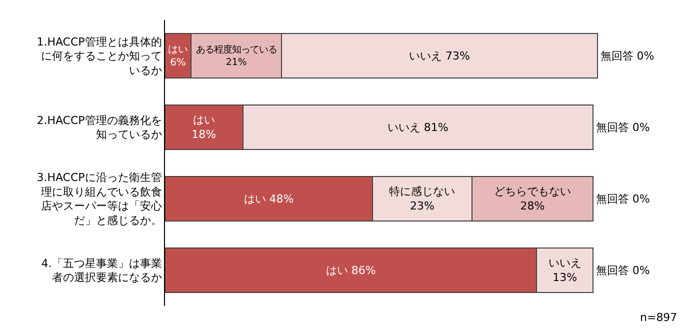 The width and height of the screenshot is (700, 334). What do you see at coordinates (532, 198) in the screenshot?
I see `data-label: どちらでもない 28%` at bounding box center [532, 198].